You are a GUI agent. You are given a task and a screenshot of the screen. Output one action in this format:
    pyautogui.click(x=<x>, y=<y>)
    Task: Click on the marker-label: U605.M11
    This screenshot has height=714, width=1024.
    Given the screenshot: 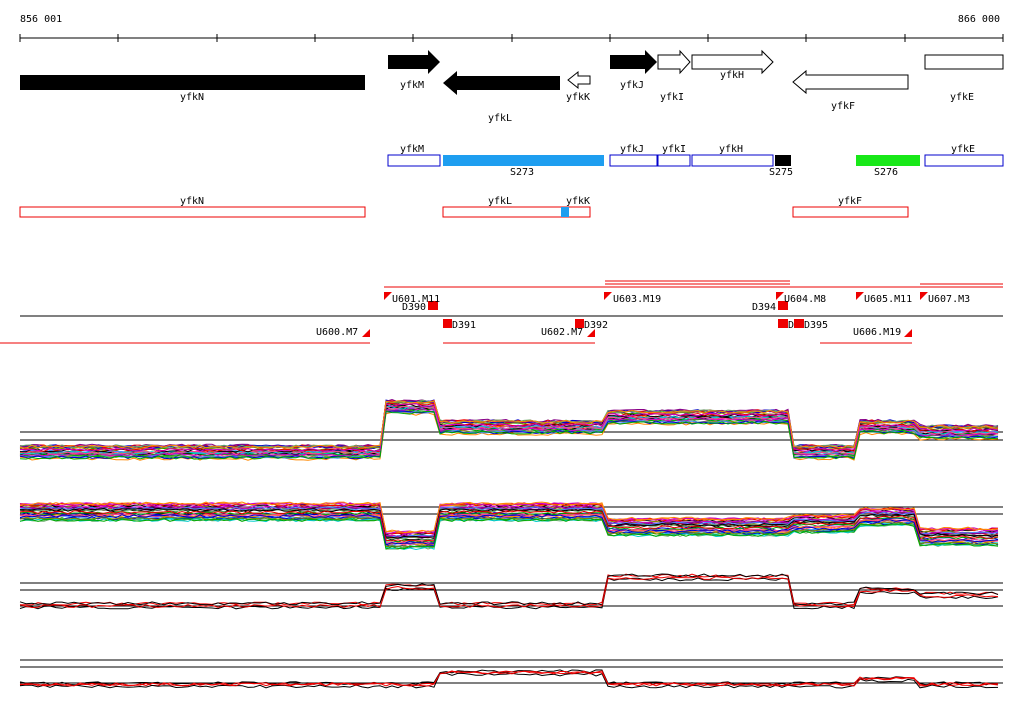 What is the action you would take?
    pyautogui.click(x=888, y=299)
    